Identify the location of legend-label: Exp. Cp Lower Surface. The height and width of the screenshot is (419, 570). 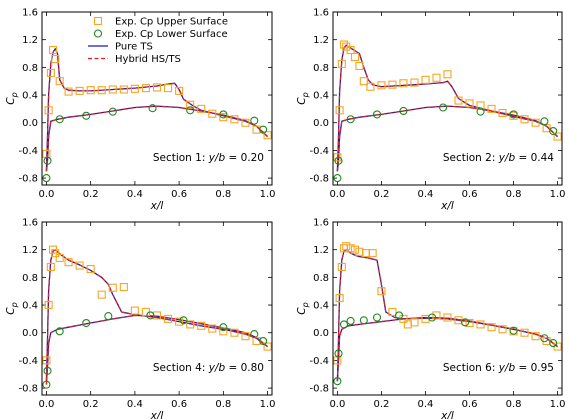
(171, 34).